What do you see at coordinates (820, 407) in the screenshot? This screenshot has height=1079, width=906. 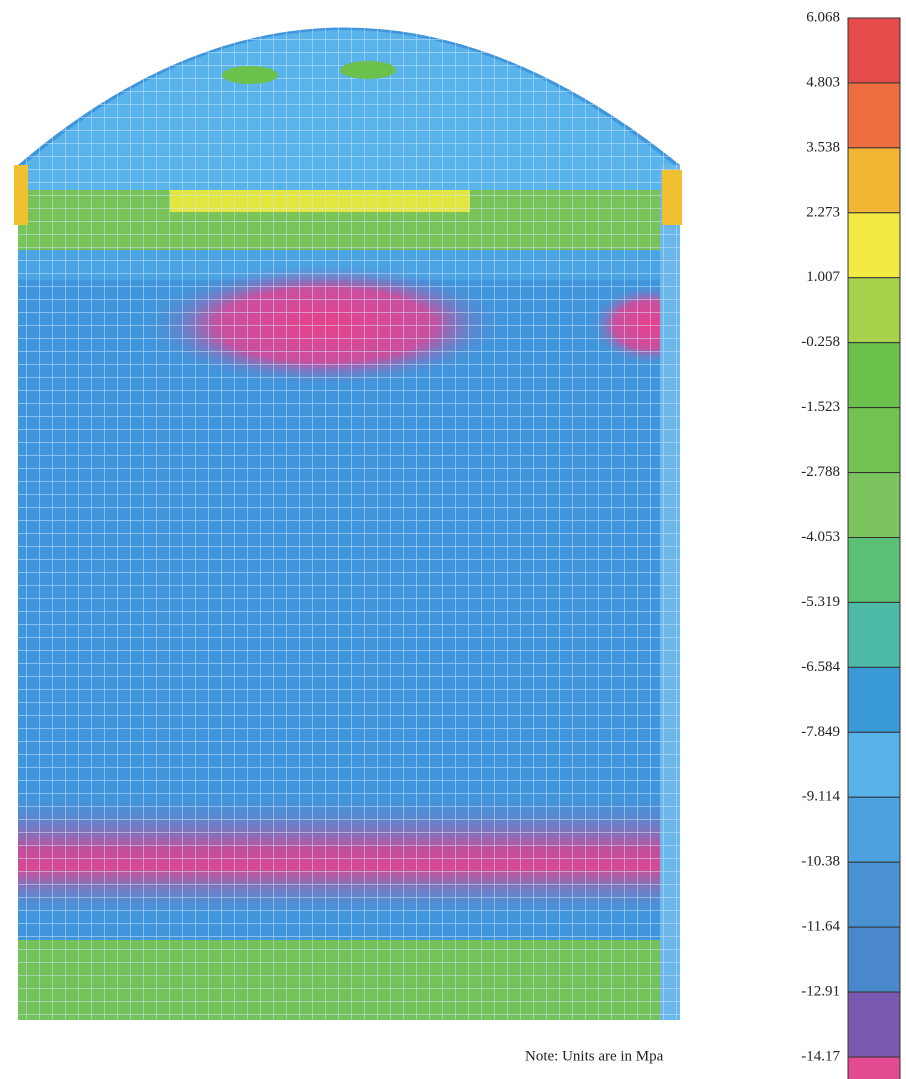 I see `legend-label: -1.523` at bounding box center [820, 407].